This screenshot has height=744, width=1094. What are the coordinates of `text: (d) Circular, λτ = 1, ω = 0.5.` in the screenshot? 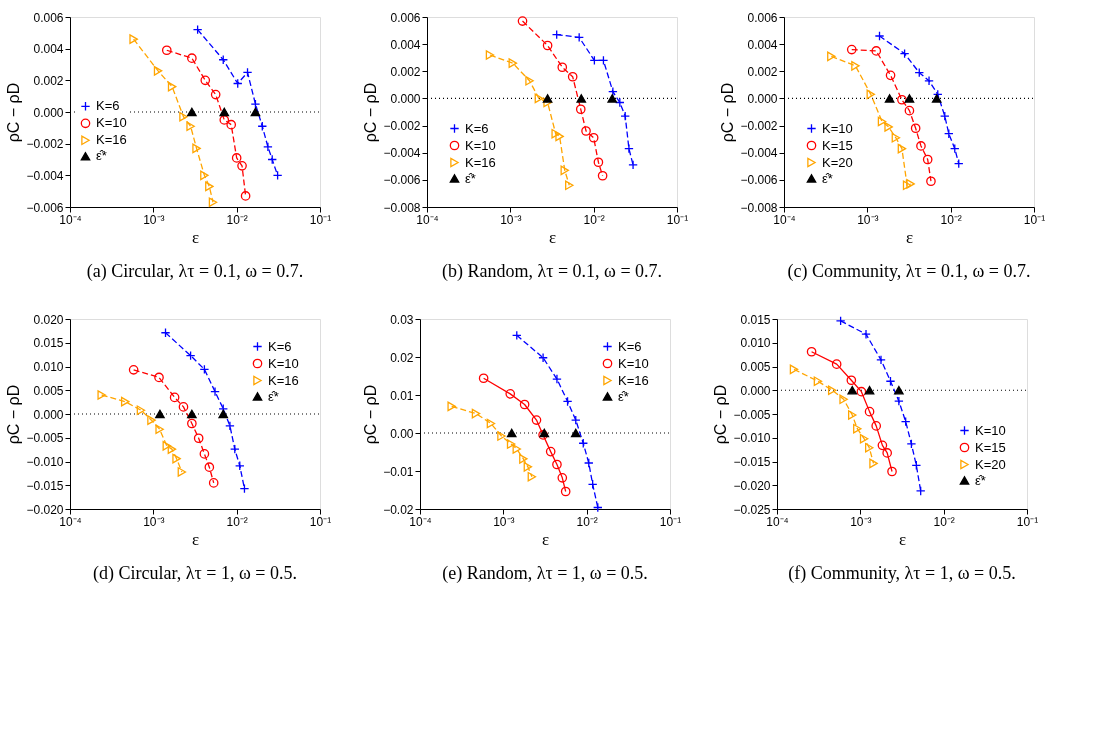 It's located at (195, 573).